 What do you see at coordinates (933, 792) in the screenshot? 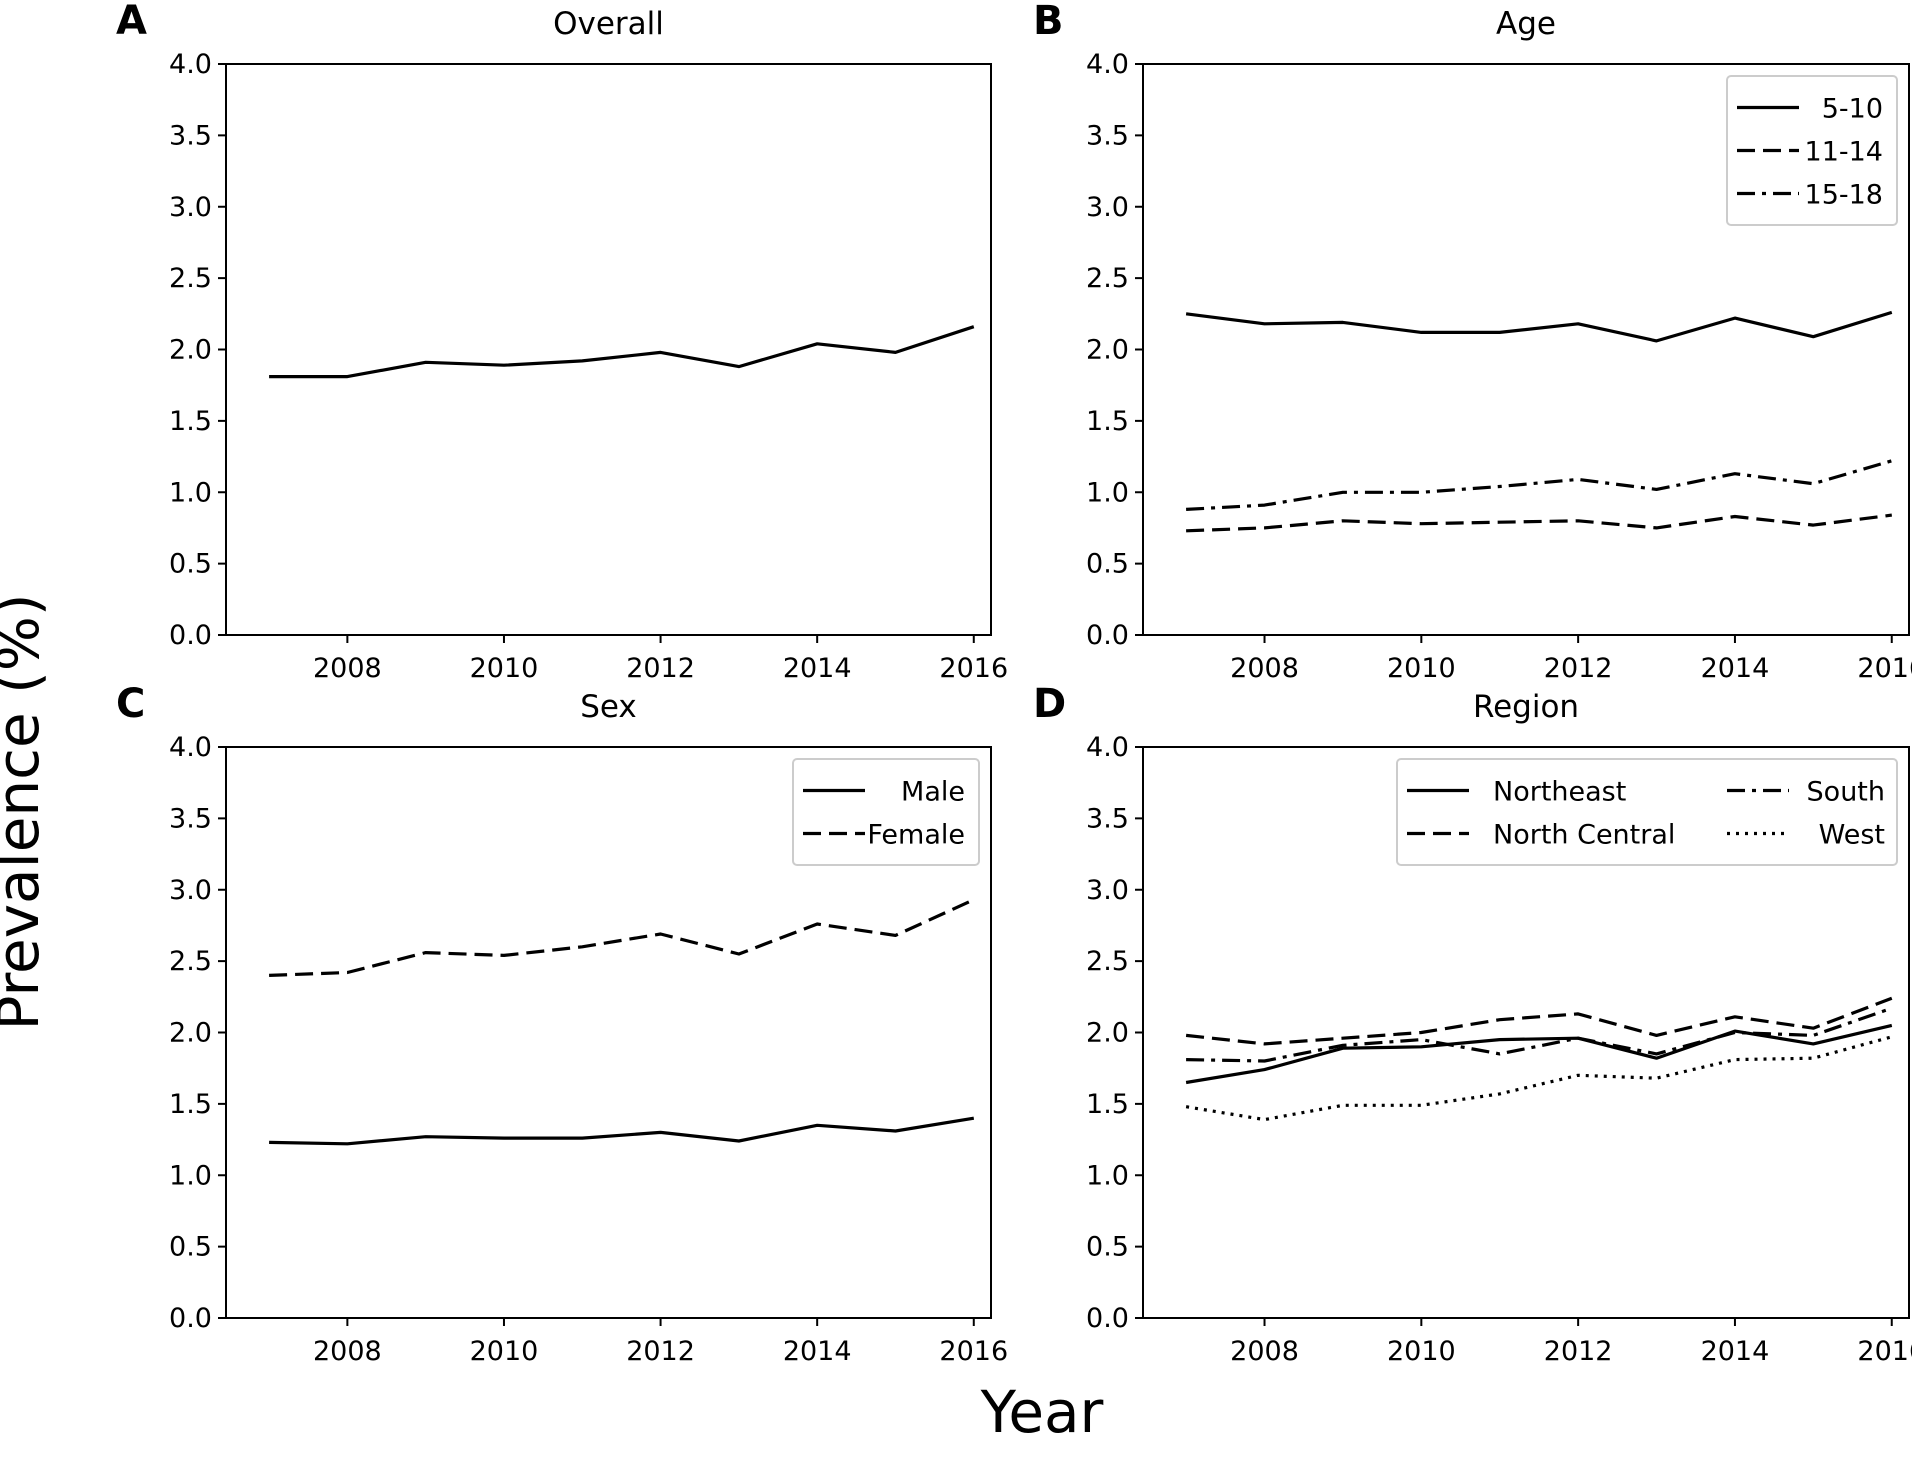
I see `legend-label: Male` at bounding box center [933, 792].